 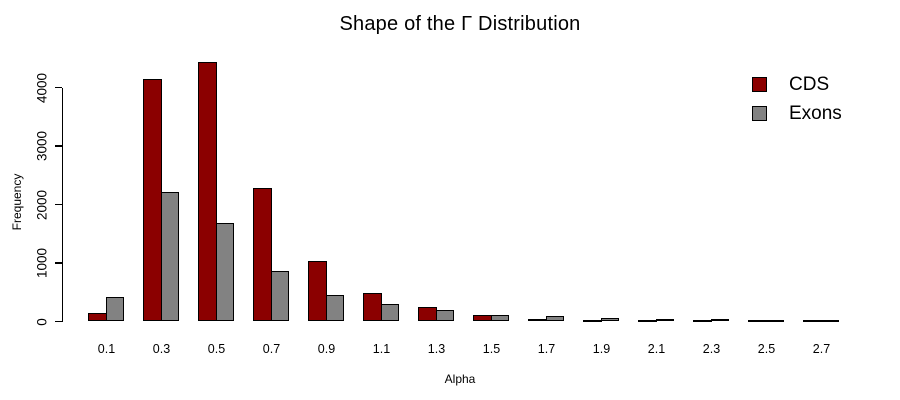 I want to click on x-tick-label: 0.5, so click(x=216, y=349).